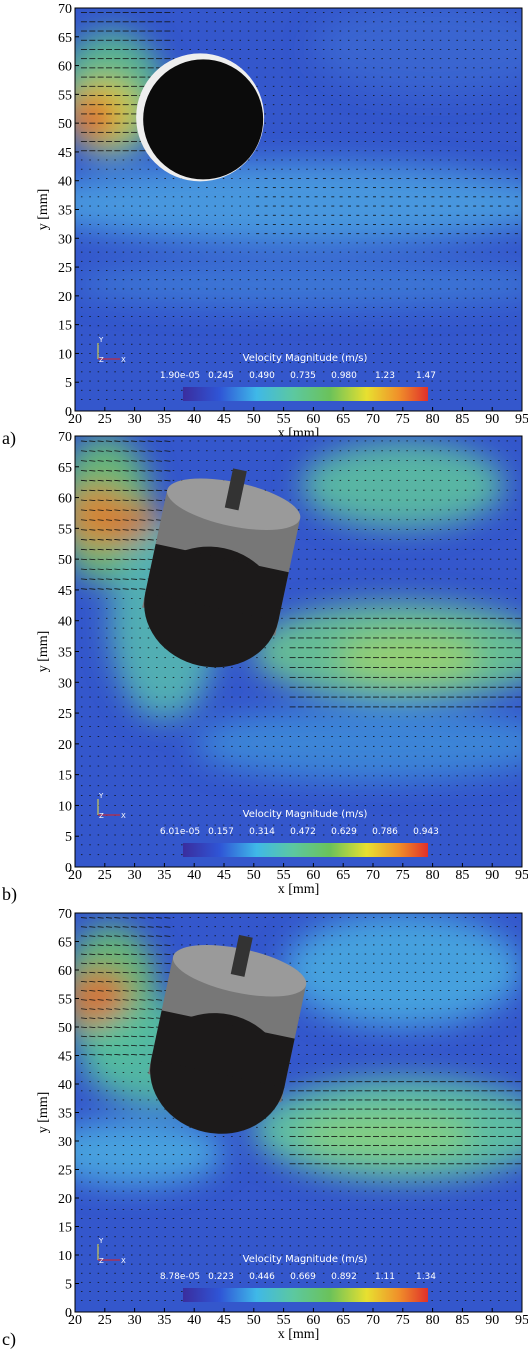 Image resolution: width=528 pixels, height=1350 pixels. Describe the element at coordinates (221, 832) in the screenshot. I see `colorbar-tick-label: 0.157` at that location.